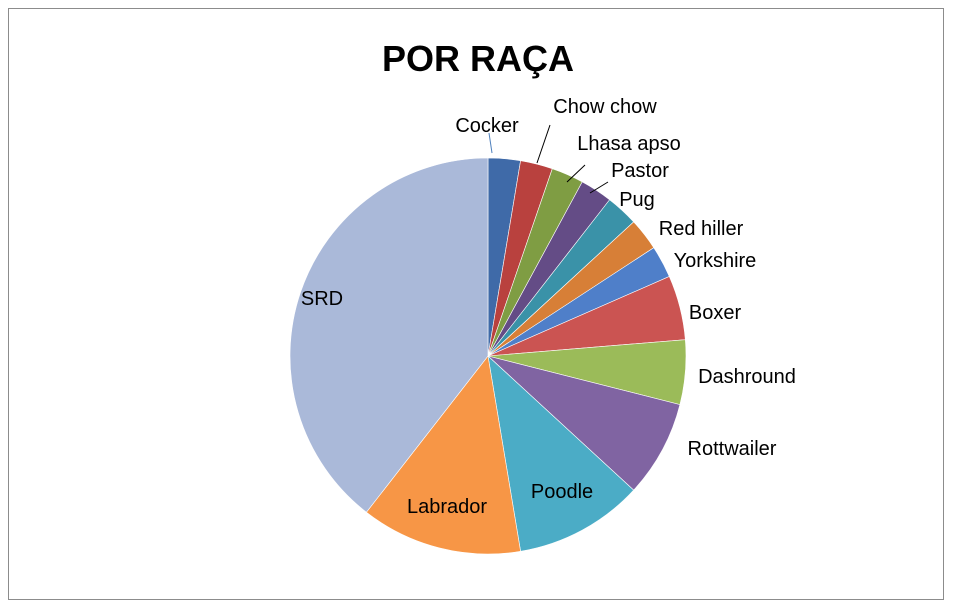  I want to click on slice-label-dashround: Dashround, so click(747, 377).